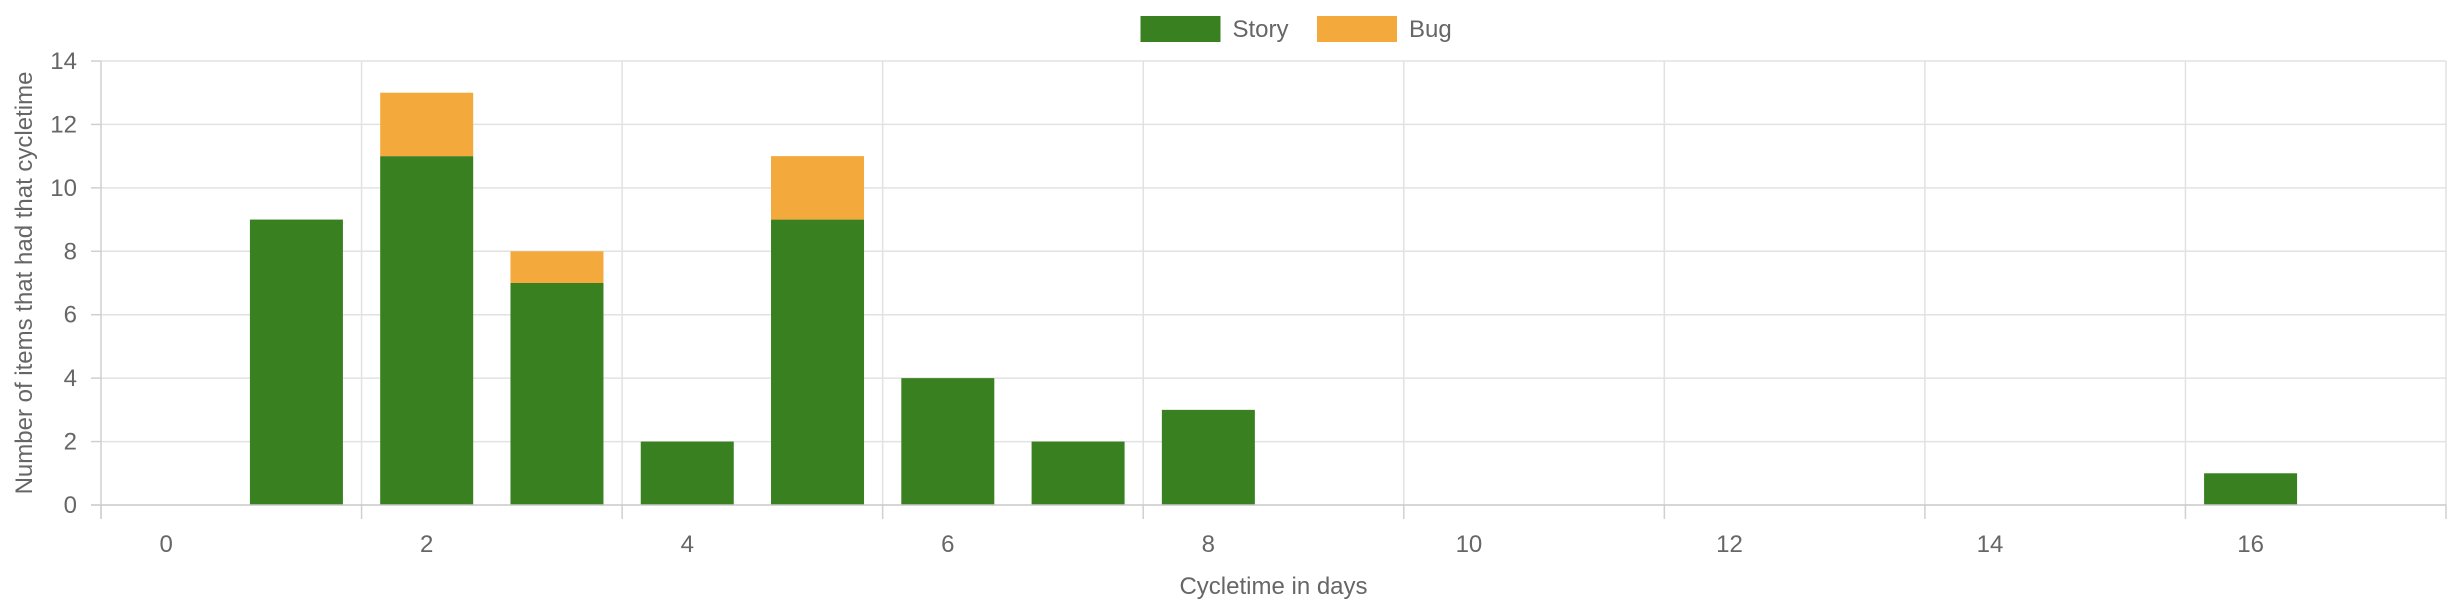 Image resolution: width=2448 pixels, height=602 pixels. What do you see at coordinates (24, 283) in the screenshot?
I see `y-axis-title: Number of items that had that cycletime` at bounding box center [24, 283].